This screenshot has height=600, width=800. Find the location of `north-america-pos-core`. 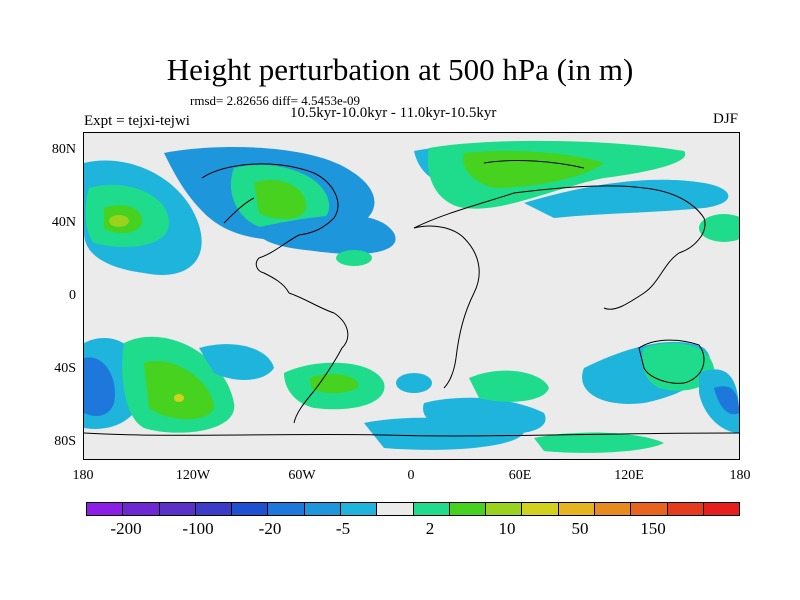

north-america-pos-core is located at coordinates (280, 199).